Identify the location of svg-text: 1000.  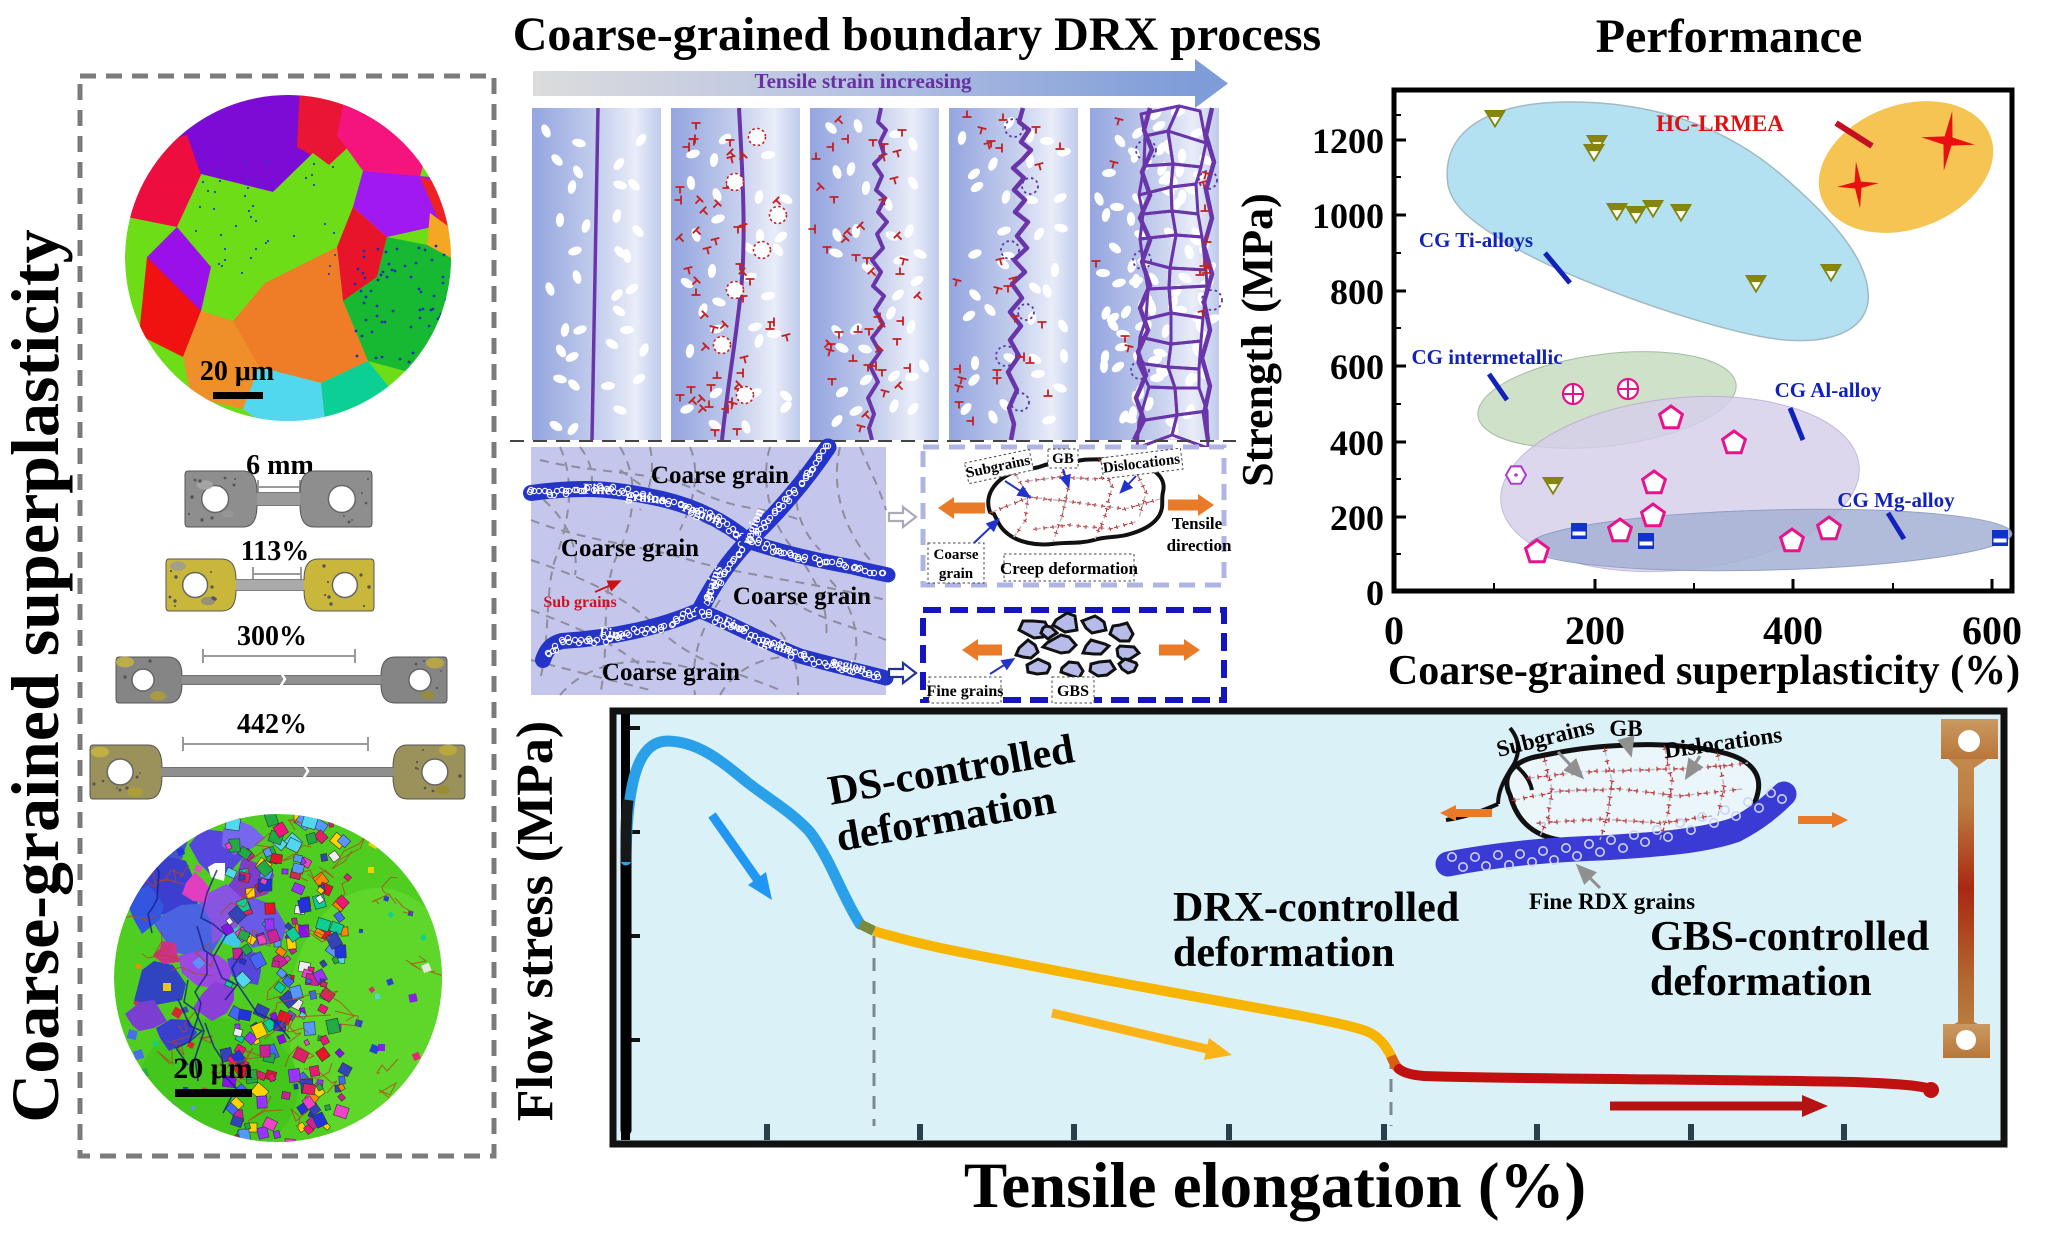
(1348, 216).